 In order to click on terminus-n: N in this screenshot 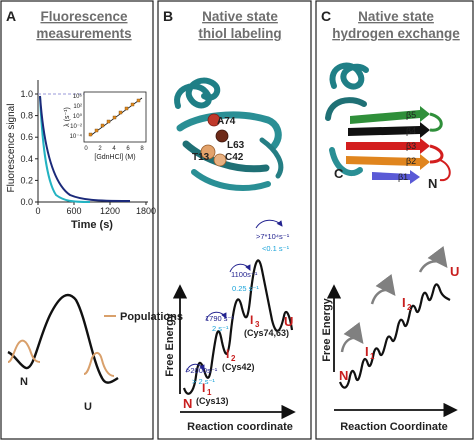, I will do `click(432, 183)`.